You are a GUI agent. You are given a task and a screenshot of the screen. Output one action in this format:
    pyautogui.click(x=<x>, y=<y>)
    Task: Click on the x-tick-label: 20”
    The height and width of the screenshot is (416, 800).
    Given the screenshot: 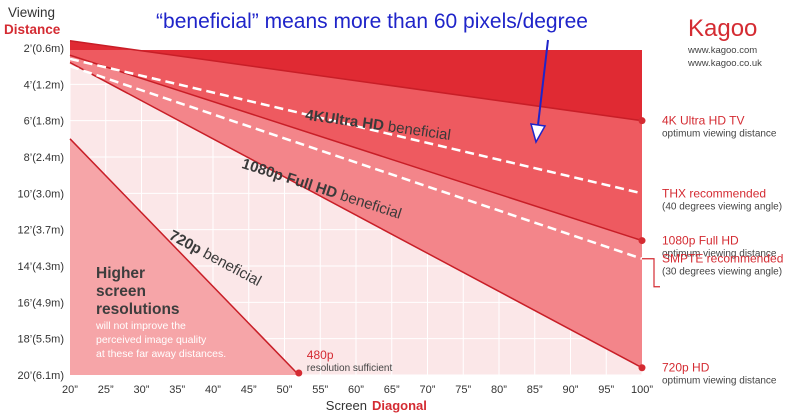 What is the action you would take?
    pyautogui.click(x=70, y=390)
    